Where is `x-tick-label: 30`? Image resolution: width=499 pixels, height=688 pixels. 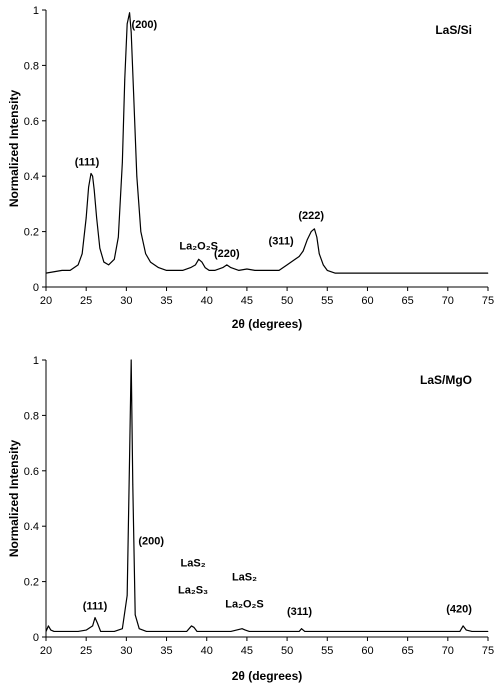
x-tick-label: 30 is located at coordinates (126, 301).